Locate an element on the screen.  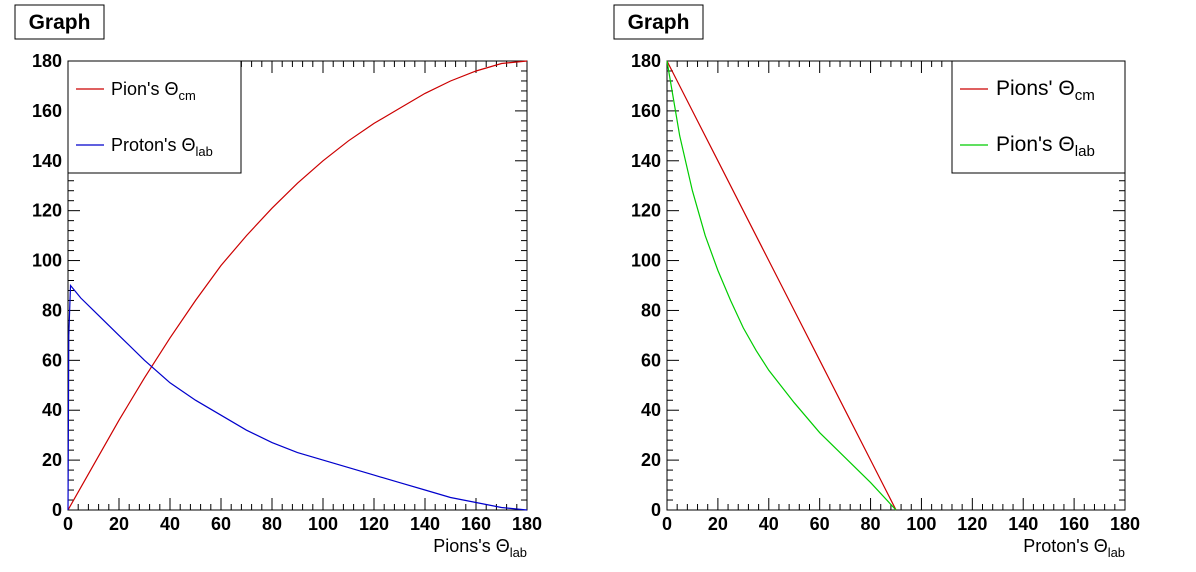
legend-label: Pions' Θcm is located at coordinates (1045, 90).